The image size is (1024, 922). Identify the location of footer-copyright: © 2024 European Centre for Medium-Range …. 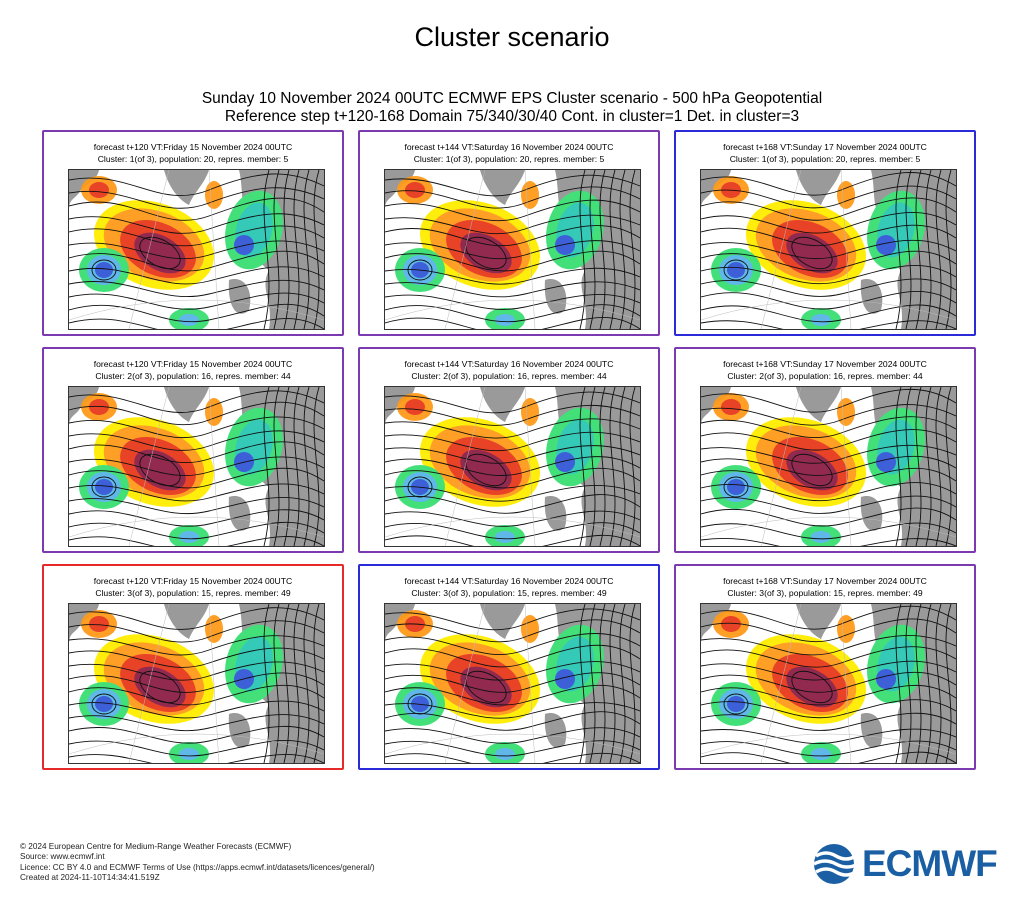
(156, 846).